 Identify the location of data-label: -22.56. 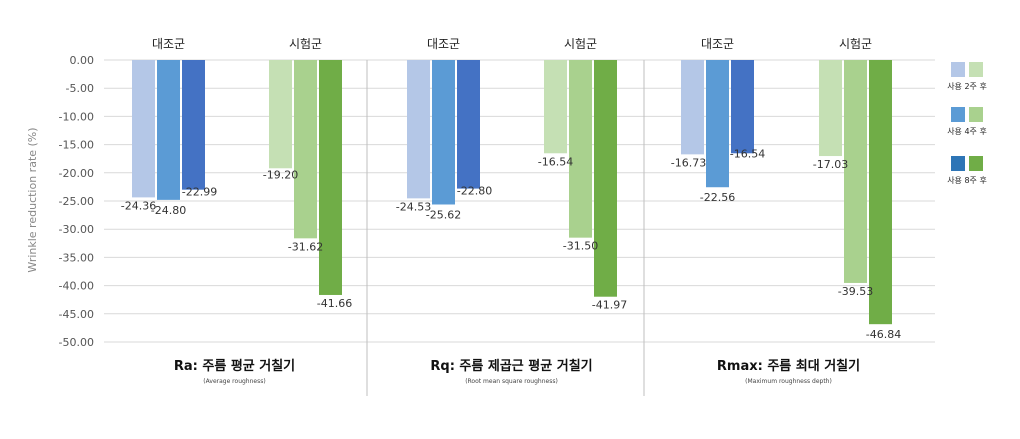
(717, 197).